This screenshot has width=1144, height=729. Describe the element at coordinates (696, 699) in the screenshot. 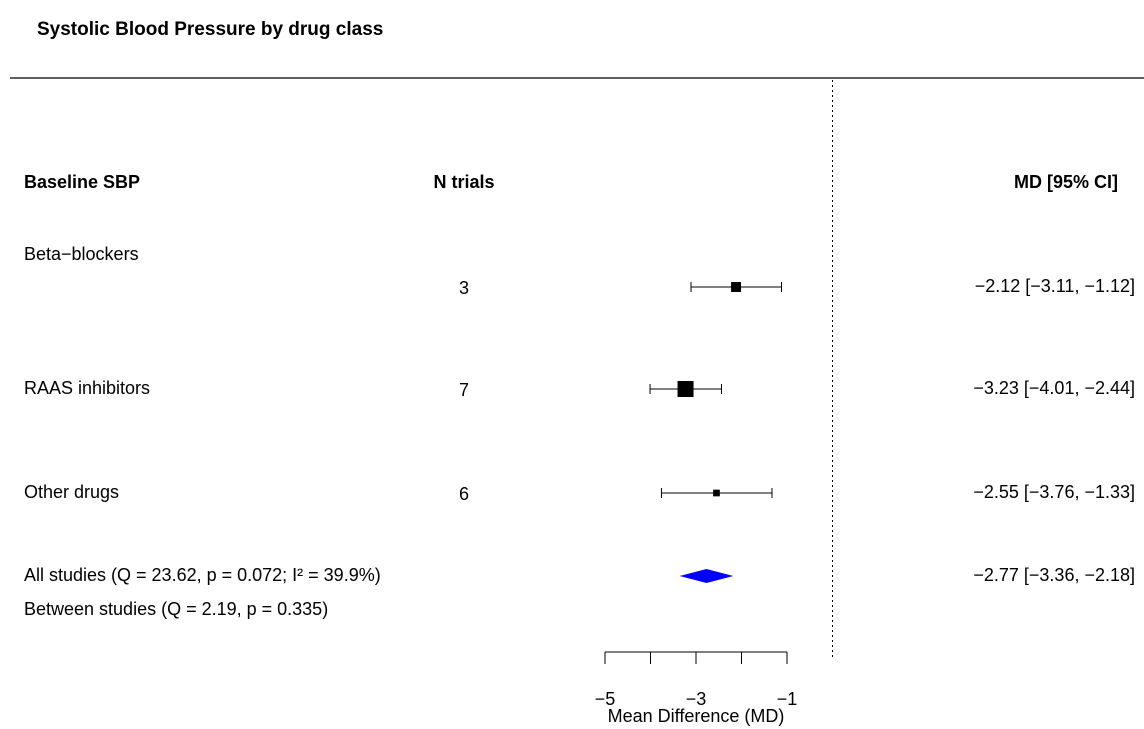

I see `x-tick-label: −3` at that location.